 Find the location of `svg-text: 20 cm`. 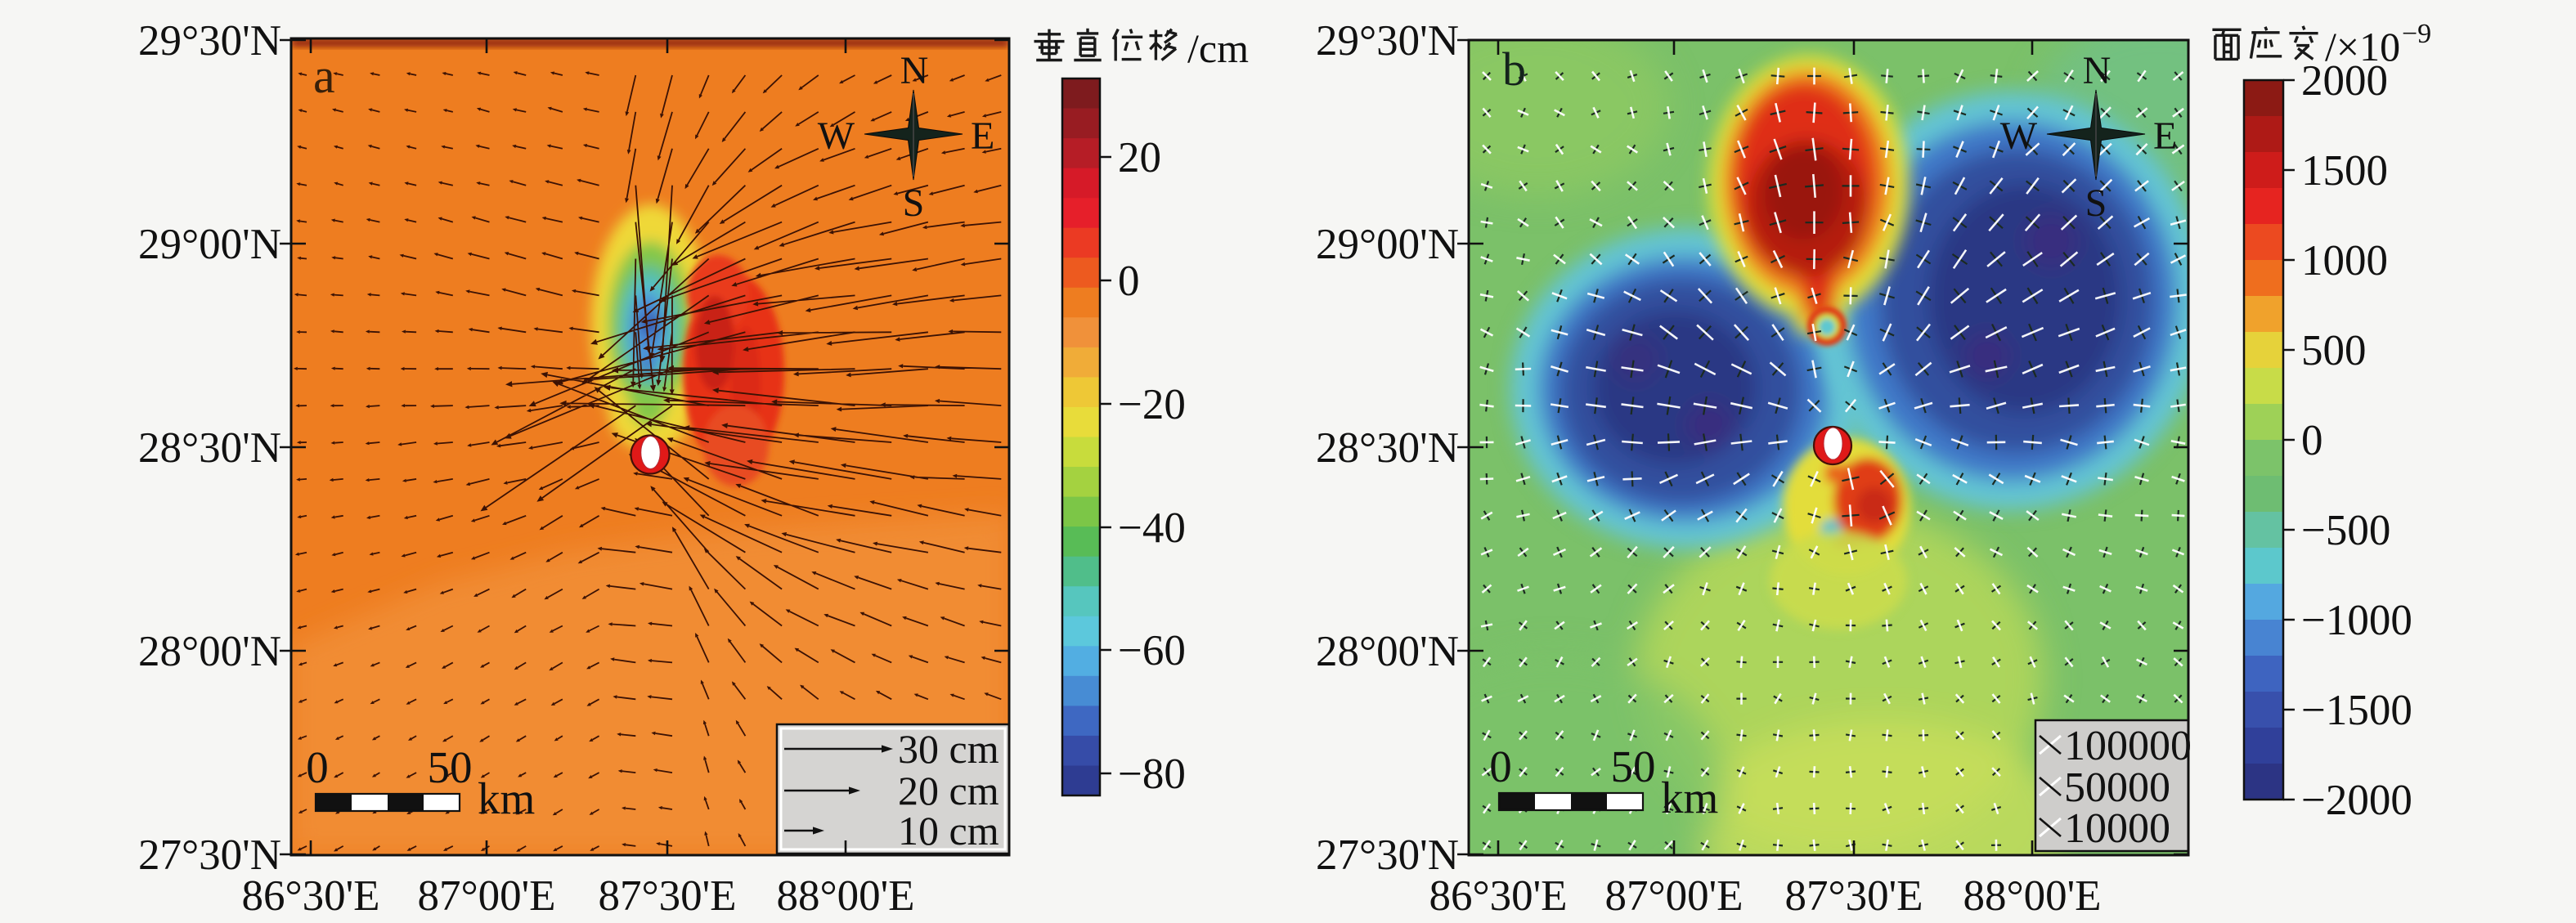

svg-text: 20 cm is located at coordinates (948, 790).